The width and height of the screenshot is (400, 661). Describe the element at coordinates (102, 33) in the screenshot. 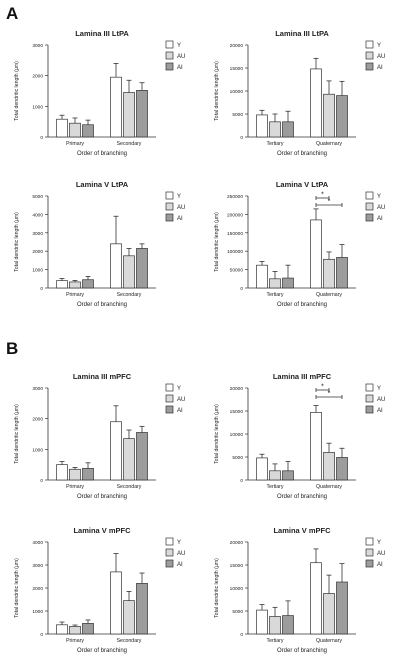

I see `chart-title: Lamina III LtPA` at that location.